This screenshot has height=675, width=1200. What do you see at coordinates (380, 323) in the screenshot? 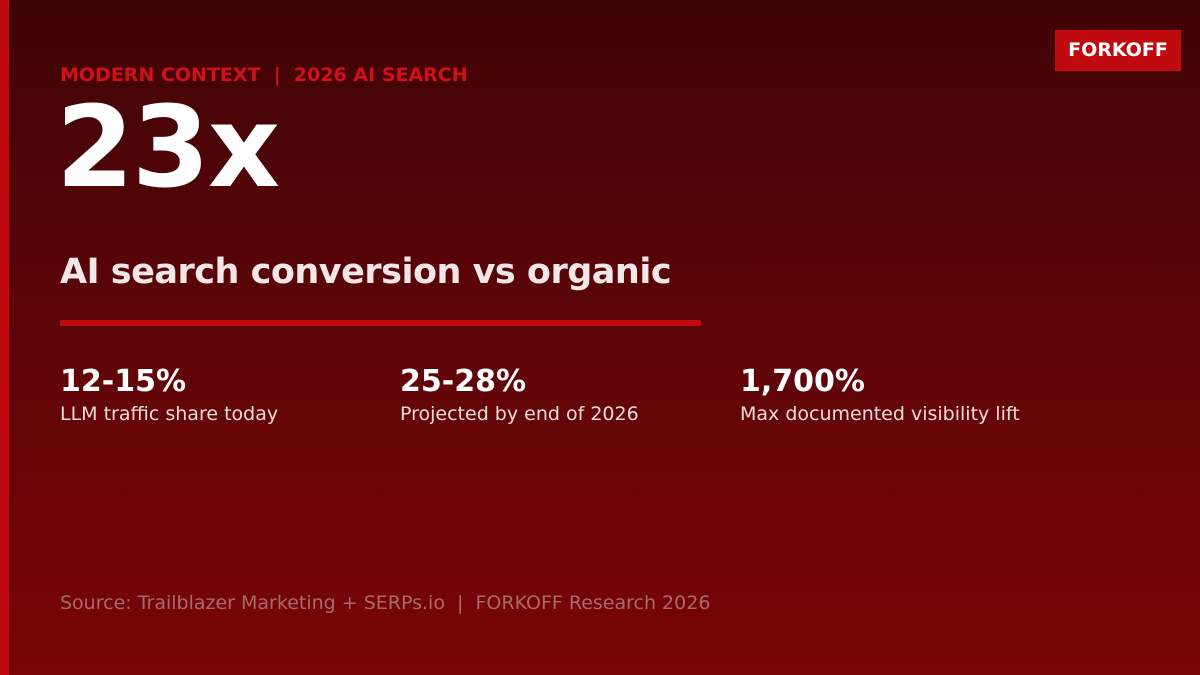
I see `divider` at bounding box center [380, 323].